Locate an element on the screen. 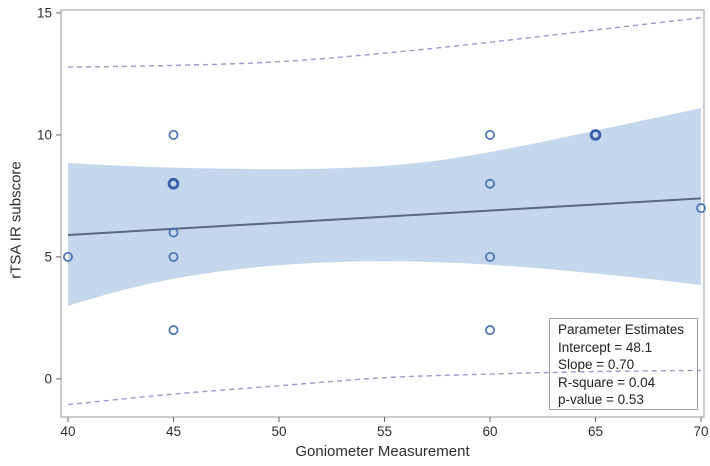 The width and height of the screenshot is (710, 466). y-tick-label: 15 is located at coordinates (44, 12).